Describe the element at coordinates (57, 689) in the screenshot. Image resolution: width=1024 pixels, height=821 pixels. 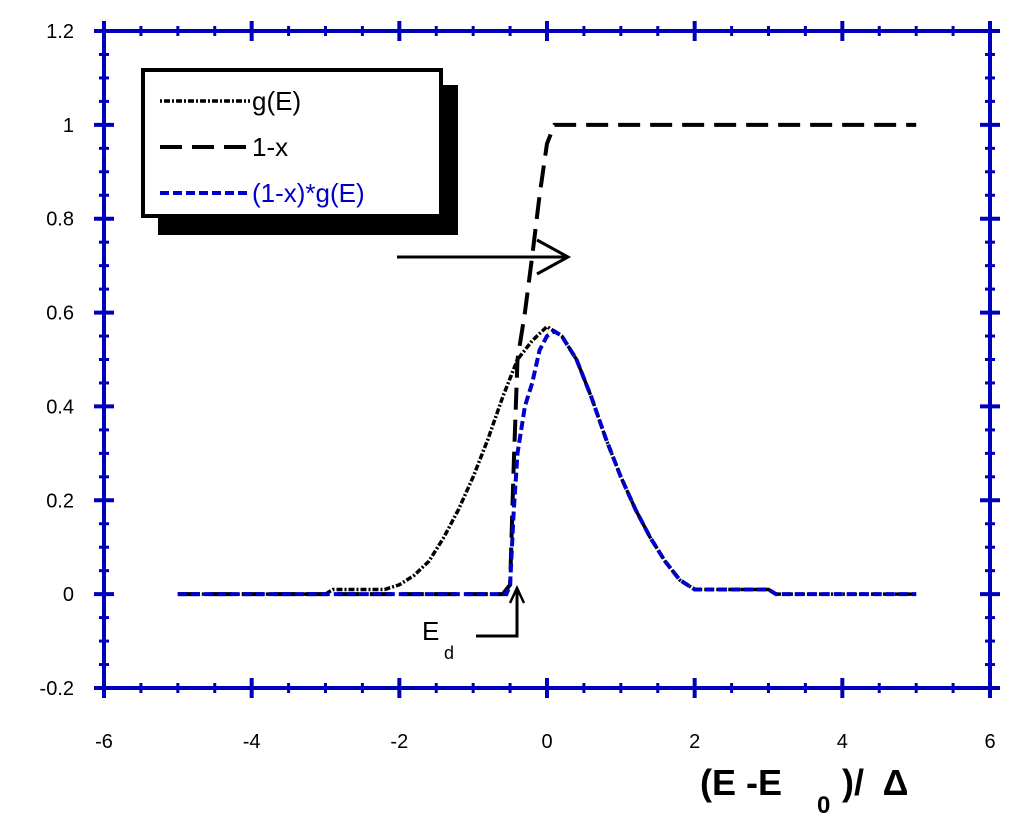
I see `y-tick-label: -0.2` at that location.